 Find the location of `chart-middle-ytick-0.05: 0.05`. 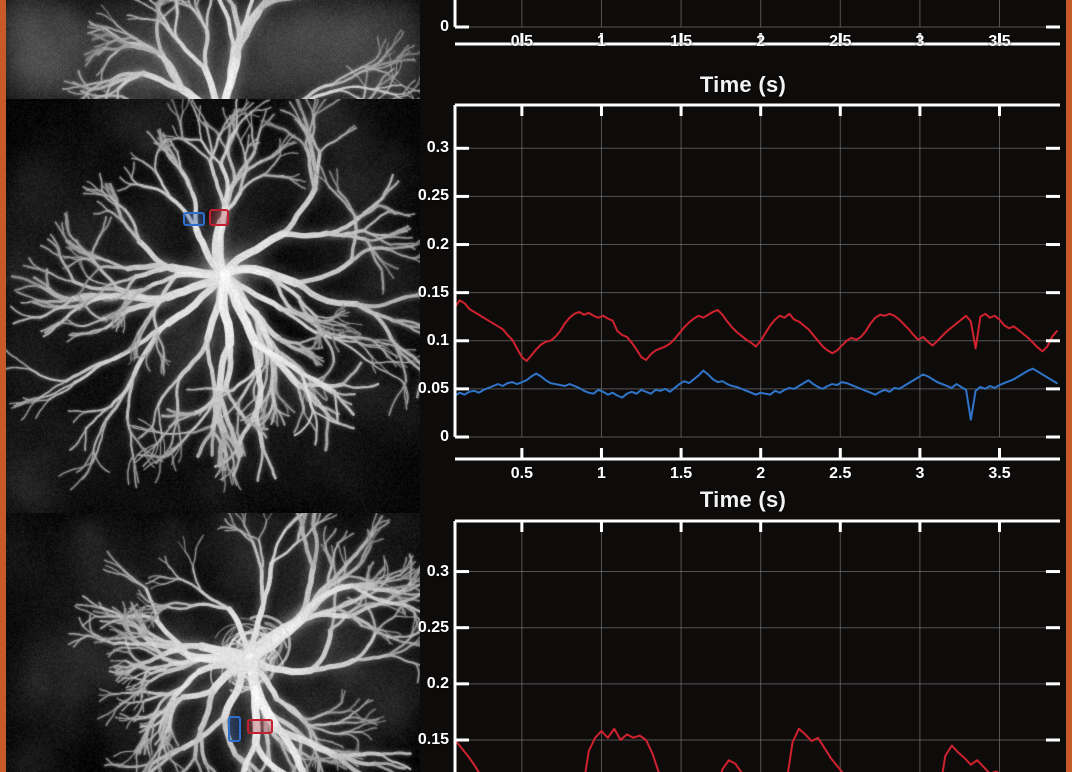

chart-middle-ytick-0.05: 0.05 is located at coordinates (433, 388).